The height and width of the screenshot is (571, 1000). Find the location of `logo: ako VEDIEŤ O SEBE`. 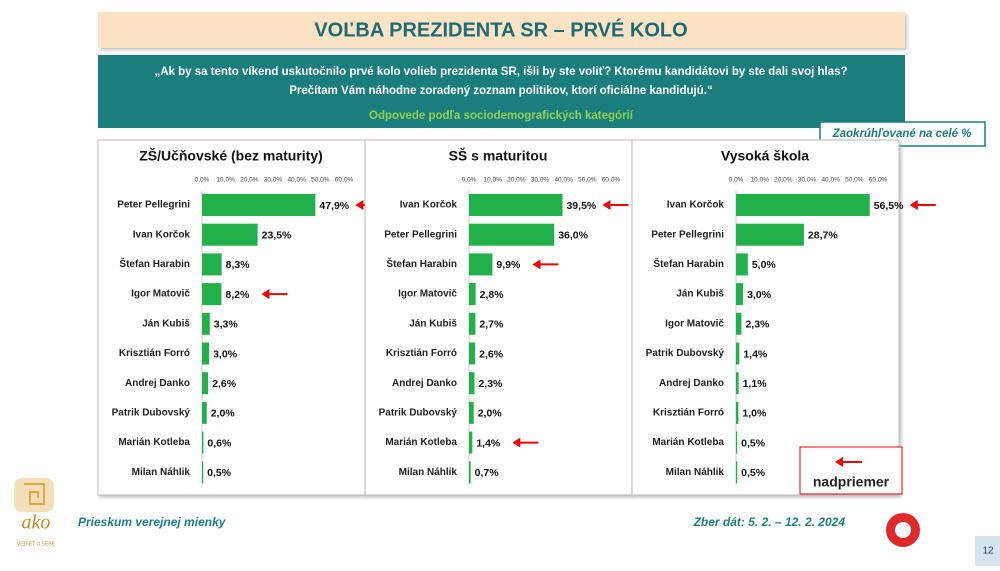

logo: ako VEDIEŤ O SEBE is located at coordinates (35, 512).